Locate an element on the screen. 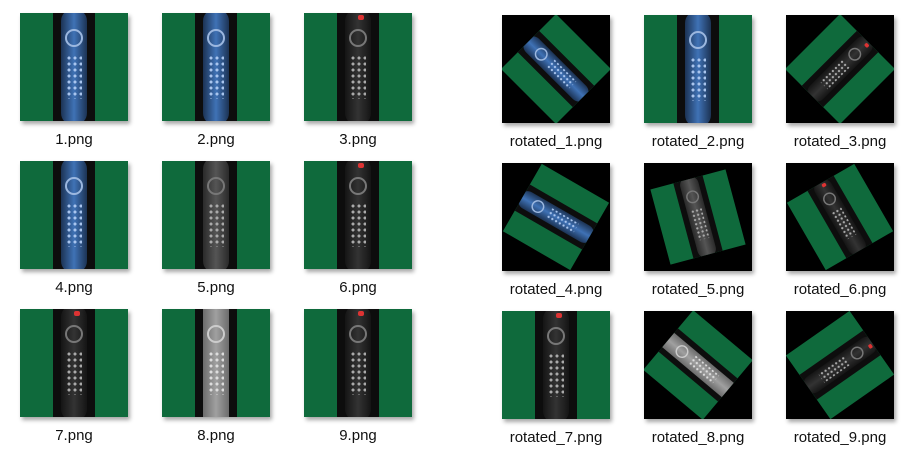  file-name-label: rotated_3.png is located at coordinates (840, 141).